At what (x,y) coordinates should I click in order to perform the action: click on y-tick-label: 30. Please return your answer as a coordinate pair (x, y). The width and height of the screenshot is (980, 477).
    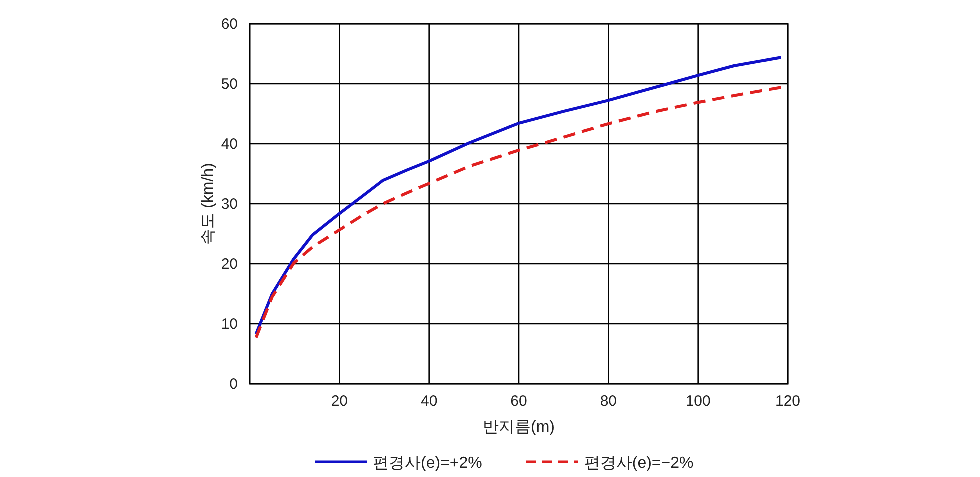
    Looking at the image, I should click on (229, 204).